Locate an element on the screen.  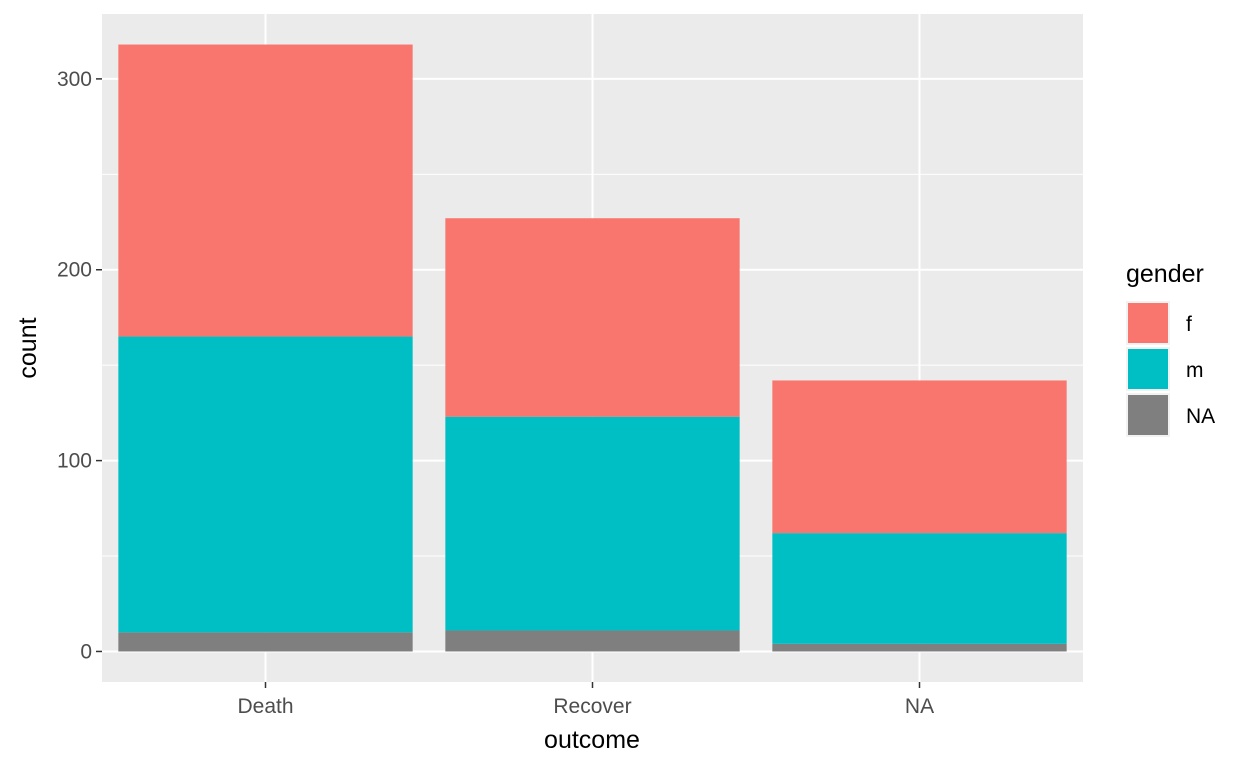
legend-key-f is located at coordinates (1148, 323).